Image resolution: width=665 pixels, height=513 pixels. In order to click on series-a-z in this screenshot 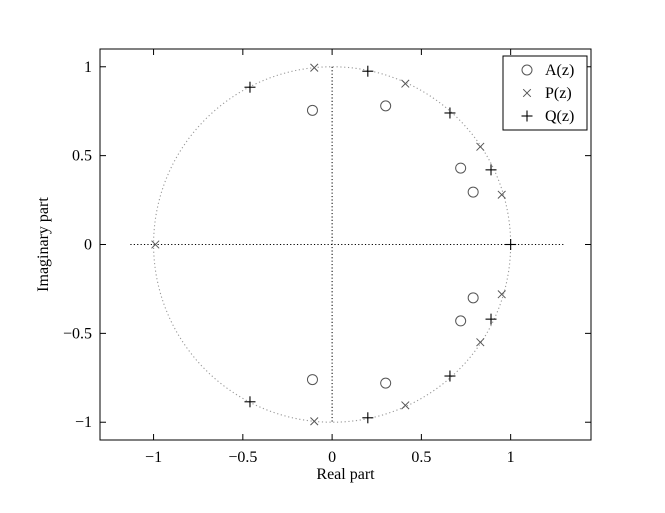, I will do `click(392, 244)`.